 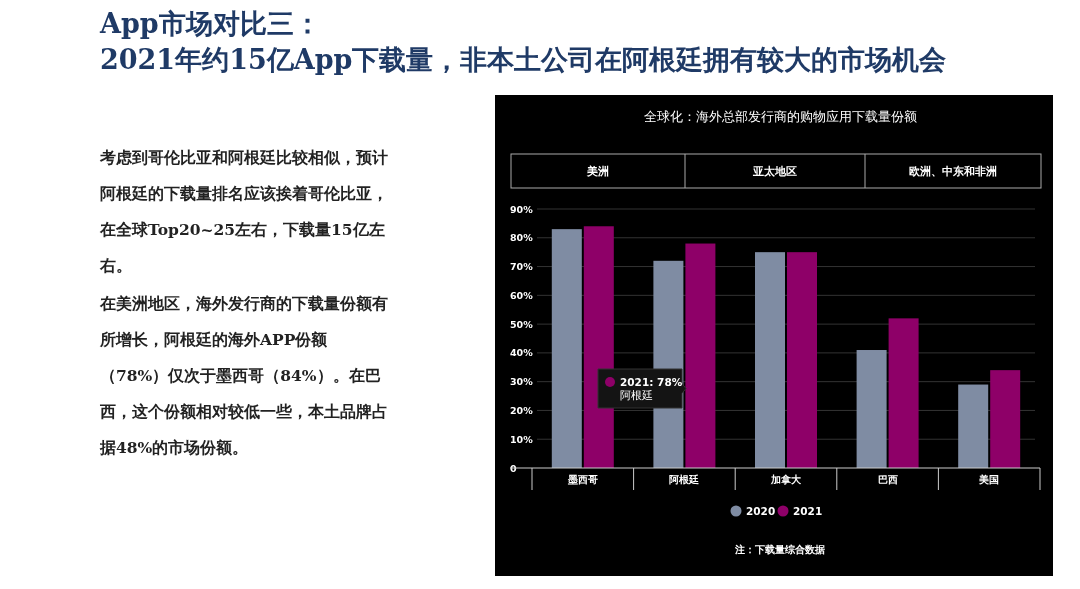 I want to click on annotation: 2021: 78% 阿根廷, so click(x=651, y=388).